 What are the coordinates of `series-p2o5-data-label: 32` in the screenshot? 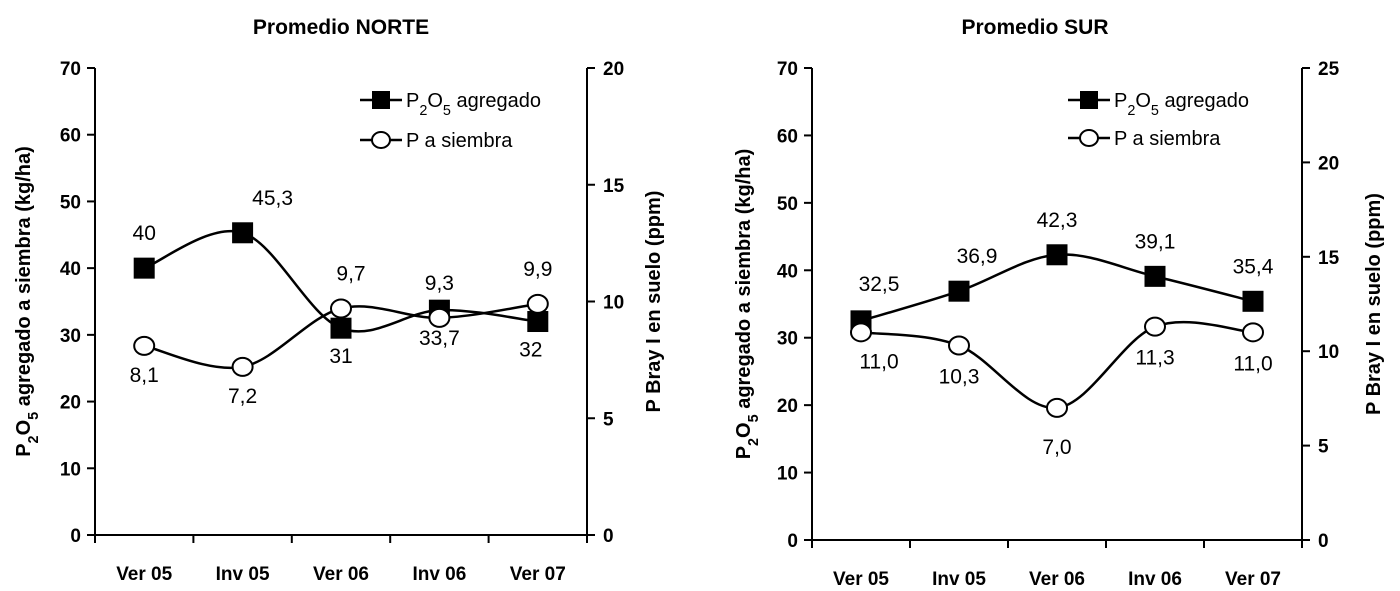 It's located at (530, 350).